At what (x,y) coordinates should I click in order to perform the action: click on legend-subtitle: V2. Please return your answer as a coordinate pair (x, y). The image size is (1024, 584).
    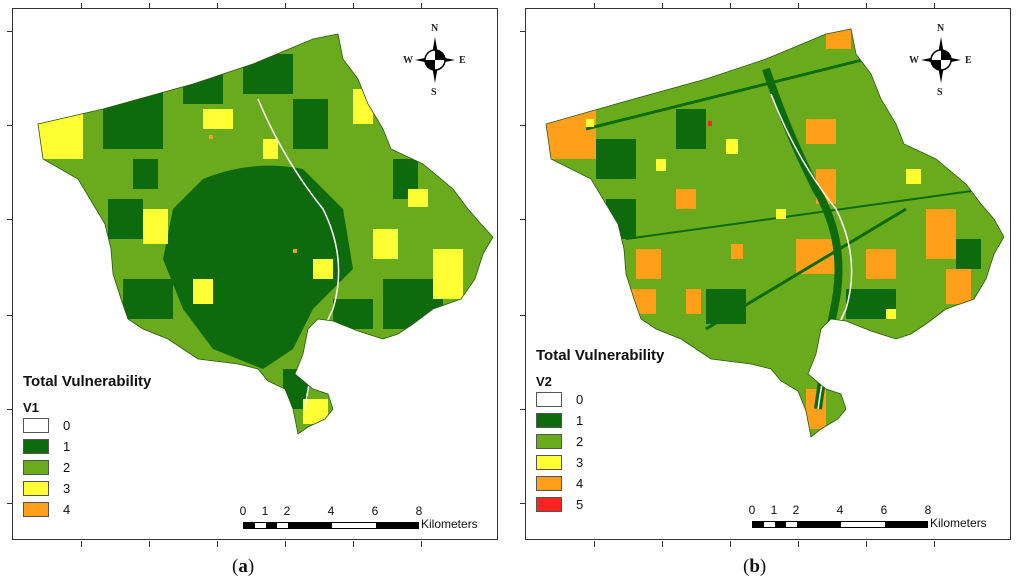
    Looking at the image, I should click on (544, 381).